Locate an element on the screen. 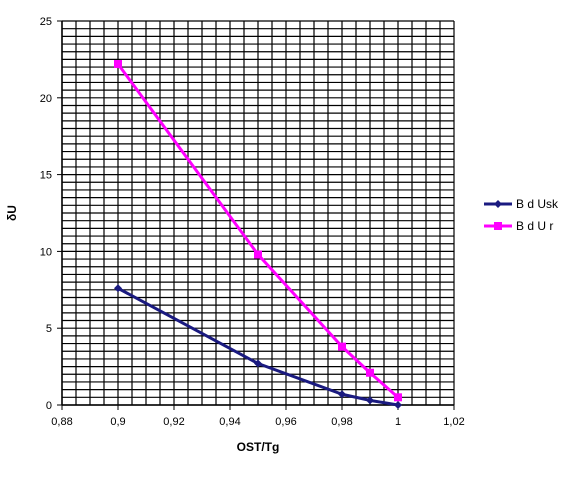 Image resolution: width=580 pixels, height=477 pixels. x-tick-label: 0,88 is located at coordinates (61, 422).